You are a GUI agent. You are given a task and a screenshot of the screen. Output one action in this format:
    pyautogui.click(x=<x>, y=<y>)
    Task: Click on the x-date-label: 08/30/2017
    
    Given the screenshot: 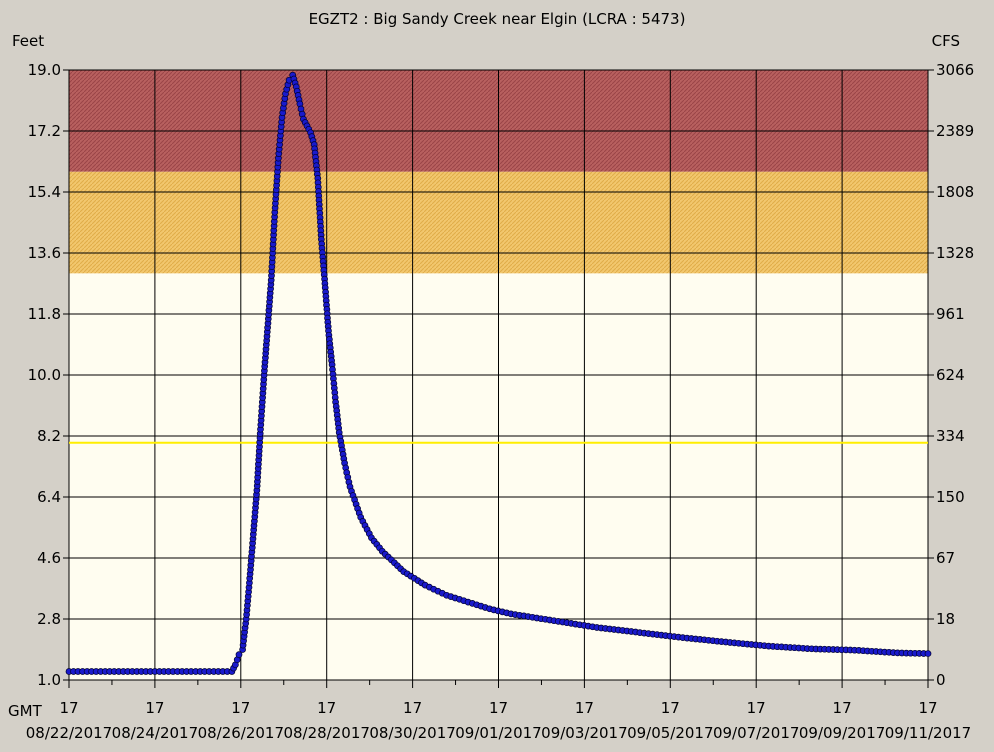 What is the action you would take?
    pyautogui.click(x=412, y=733)
    